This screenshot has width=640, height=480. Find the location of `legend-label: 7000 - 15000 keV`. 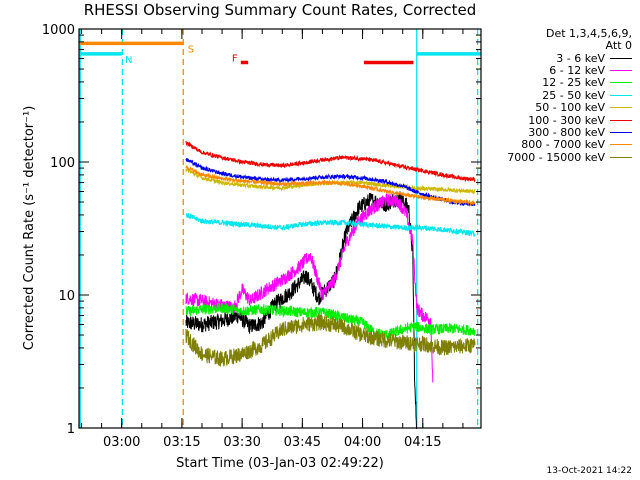

legend-label: 7000 - 15000 keV is located at coordinates (556, 157).